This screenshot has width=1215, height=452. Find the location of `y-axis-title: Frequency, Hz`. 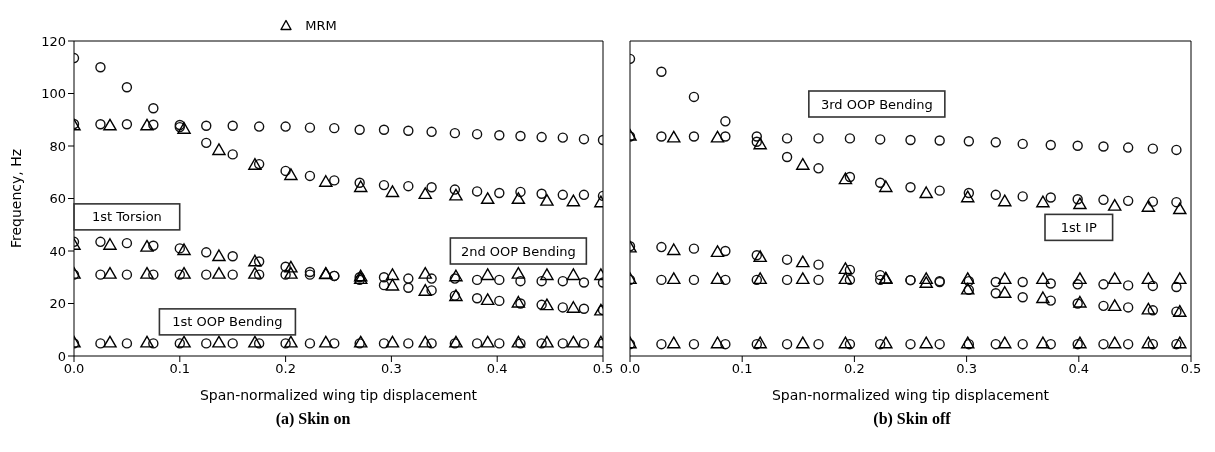

y-axis-title: Frequency, Hz is located at coordinates (15, 198).